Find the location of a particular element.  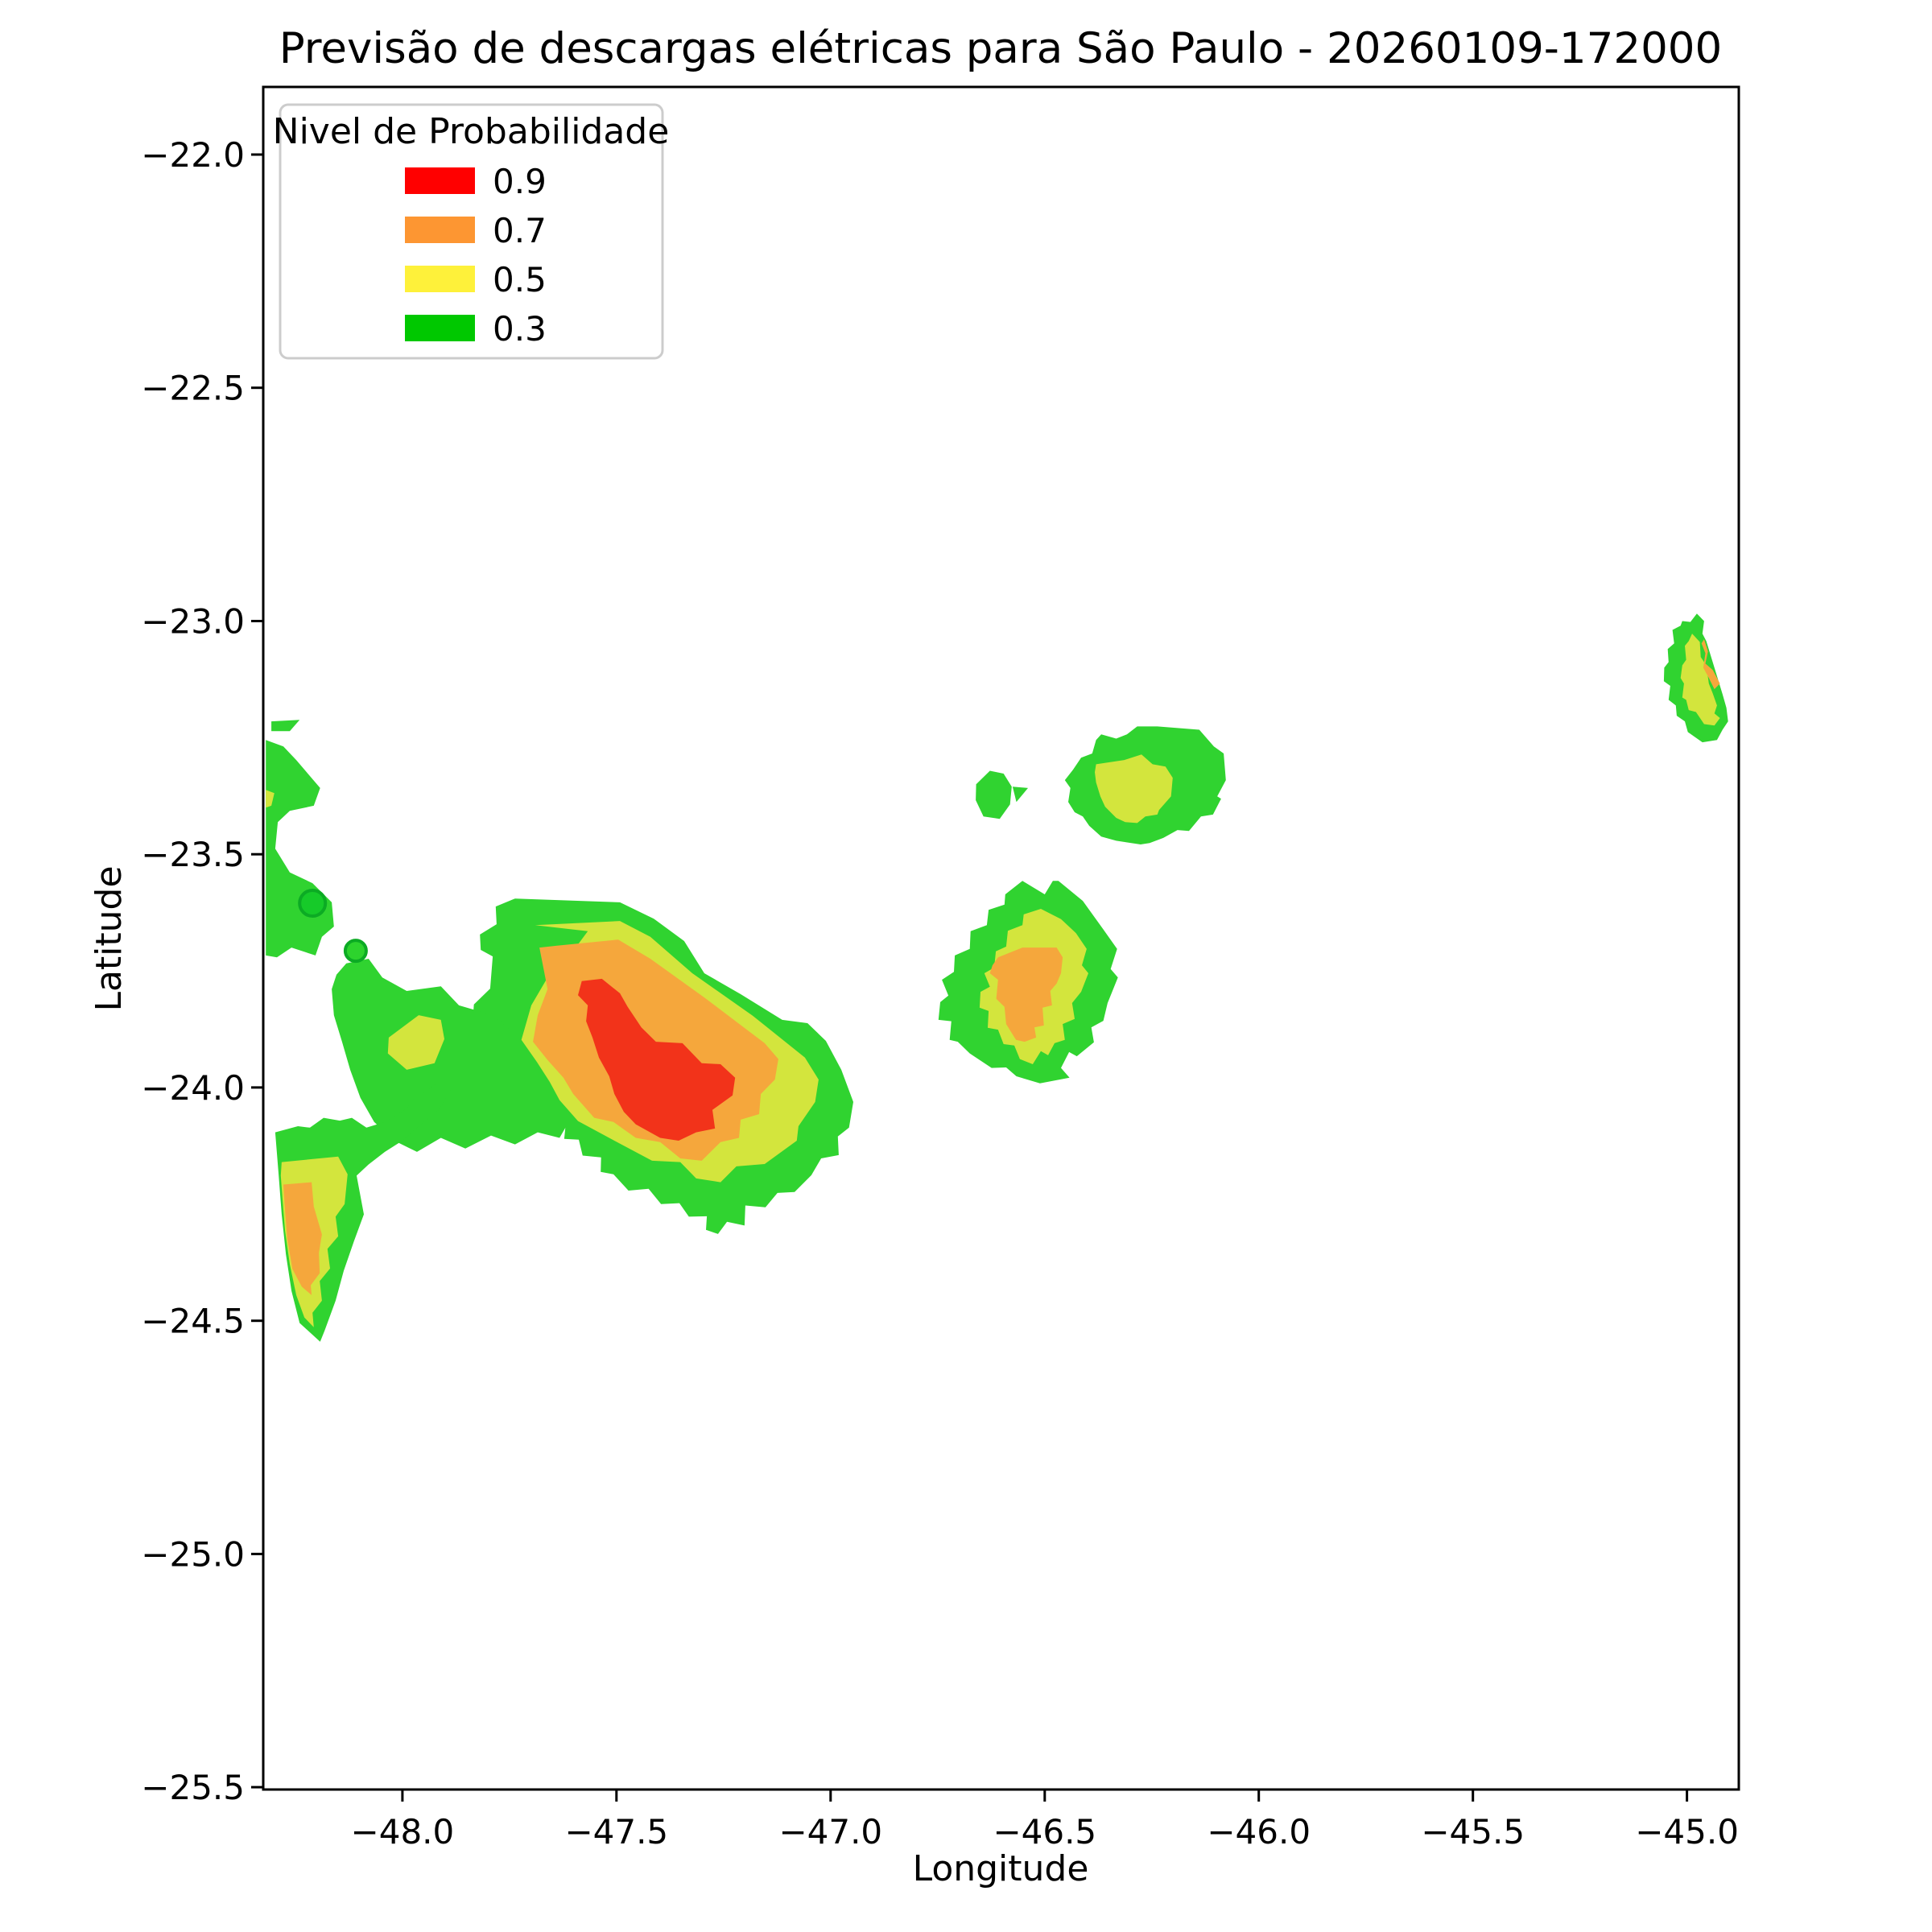

x-tick-label: −46.5 is located at coordinates (1044, 1832).